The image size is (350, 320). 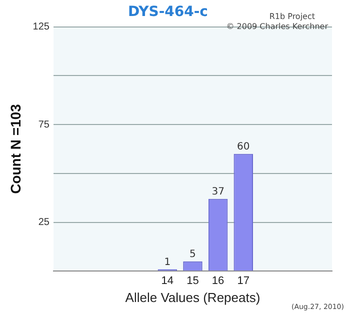 I want to click on y-tick-label: 25, so click(x=44, y=222).